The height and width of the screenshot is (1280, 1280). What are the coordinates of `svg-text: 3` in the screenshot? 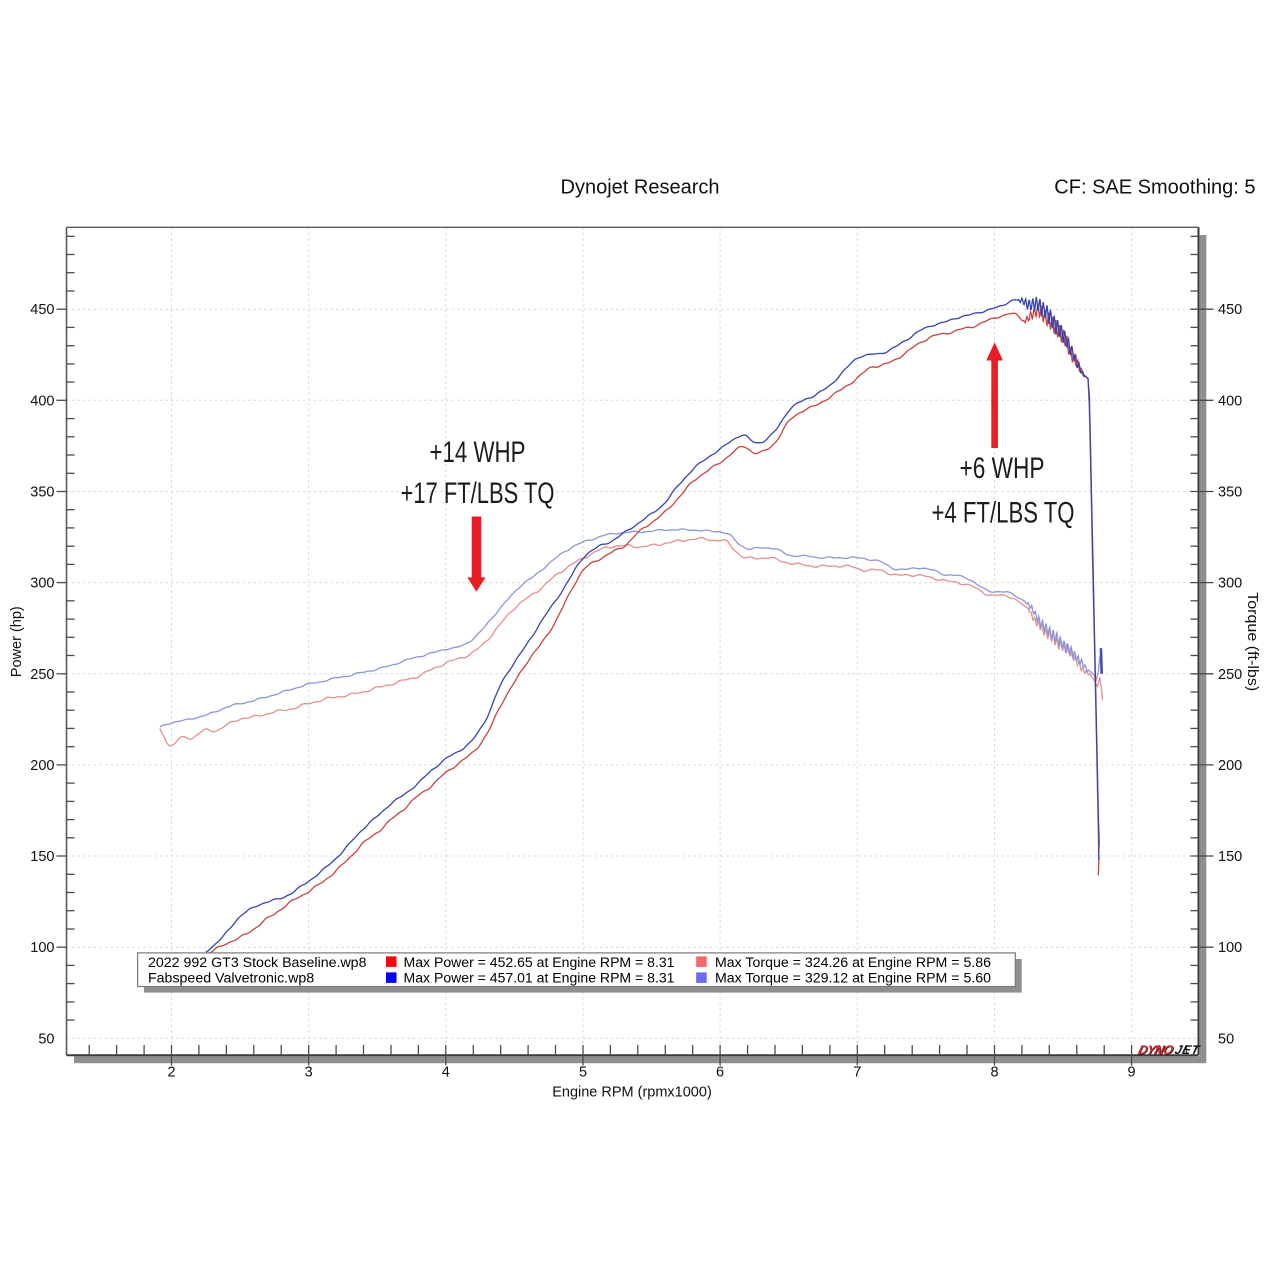 It's located at (309, 1073).